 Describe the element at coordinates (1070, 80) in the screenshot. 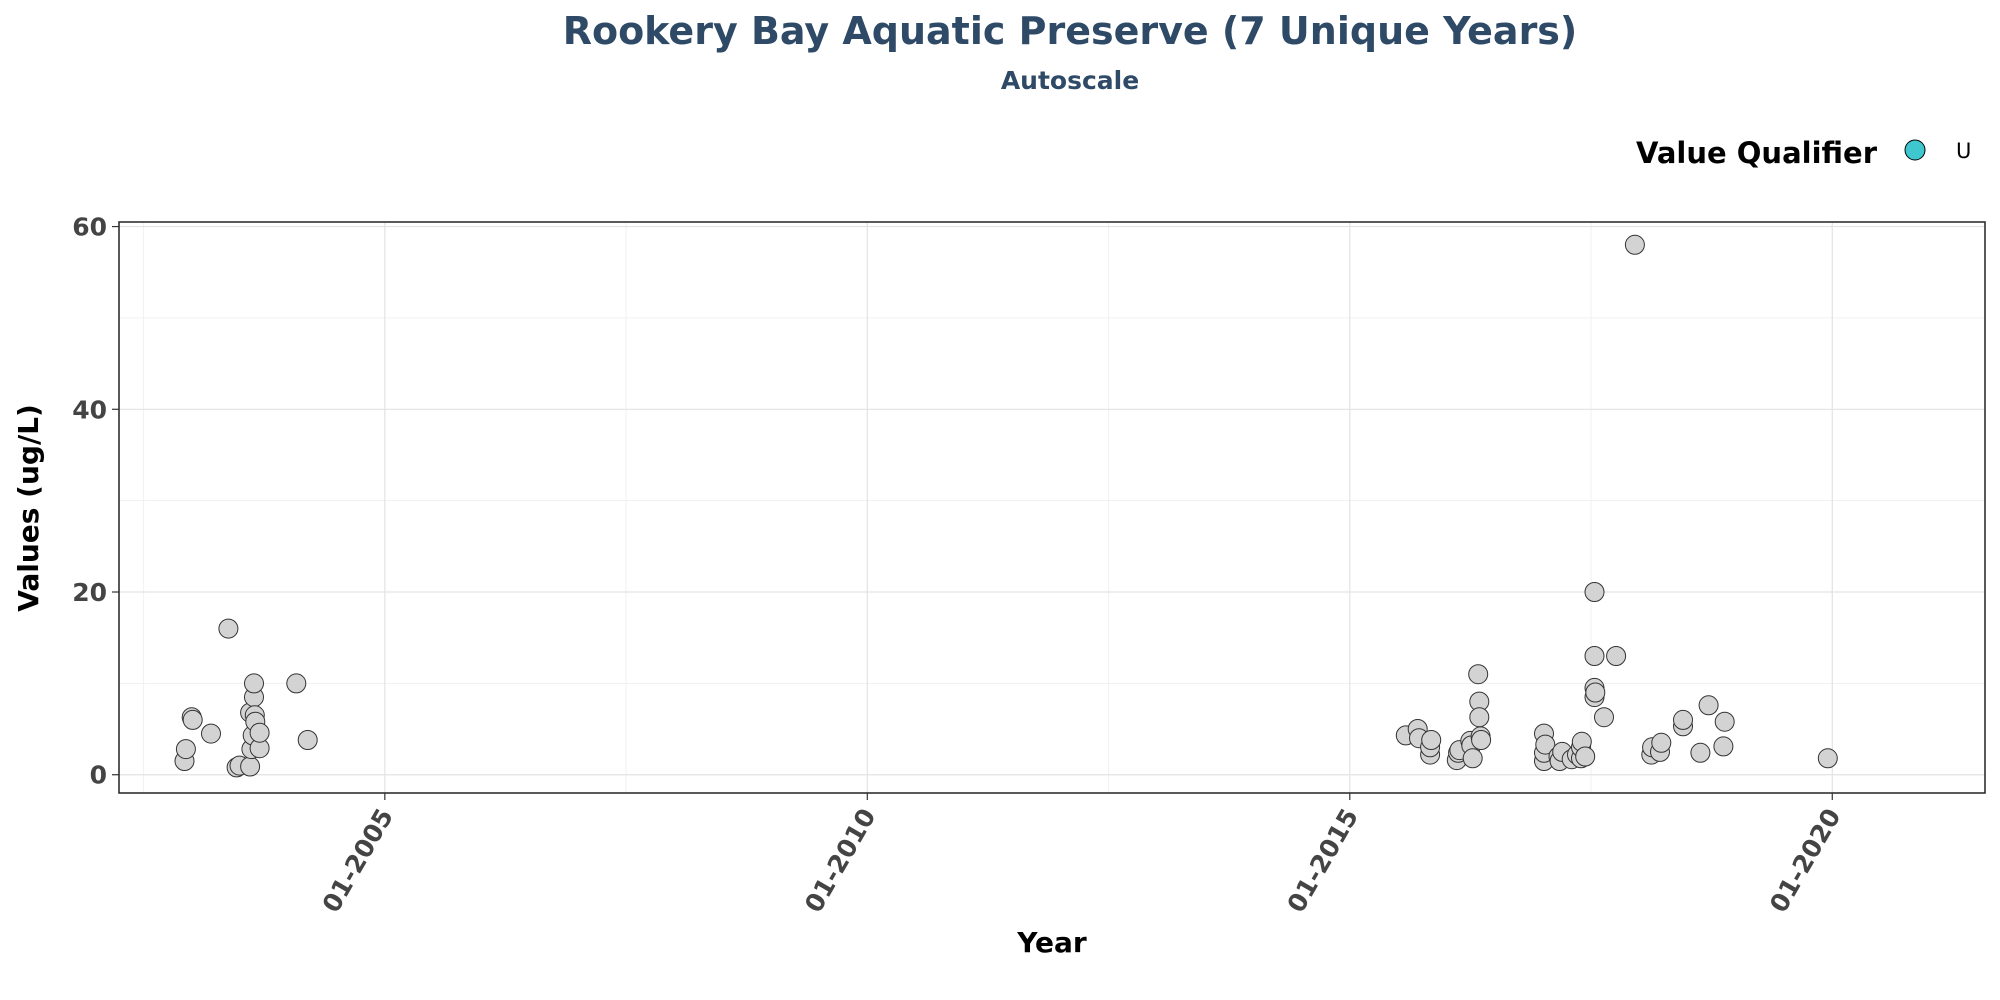

I see `chart-subtitle: Autoscale` at that location.